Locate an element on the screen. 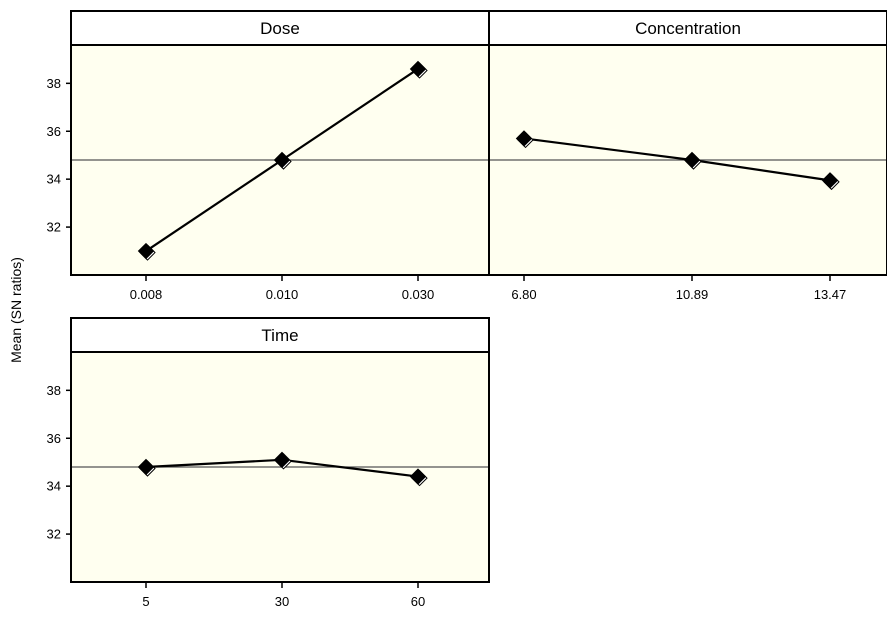 This screenshot has height=619, width=887. x-tick-label: 0.008 is located at coordinates (146, 294).